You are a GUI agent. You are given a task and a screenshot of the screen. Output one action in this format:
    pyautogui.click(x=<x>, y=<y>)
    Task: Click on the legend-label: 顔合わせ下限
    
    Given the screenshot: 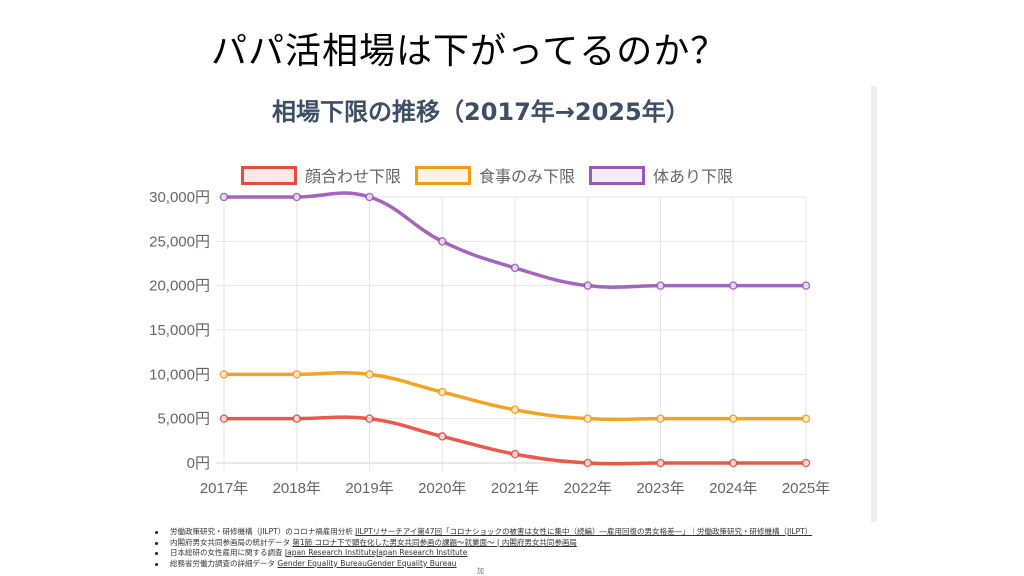 What is the action you would take?
    pyautogui.click(x=353, y=176)
    